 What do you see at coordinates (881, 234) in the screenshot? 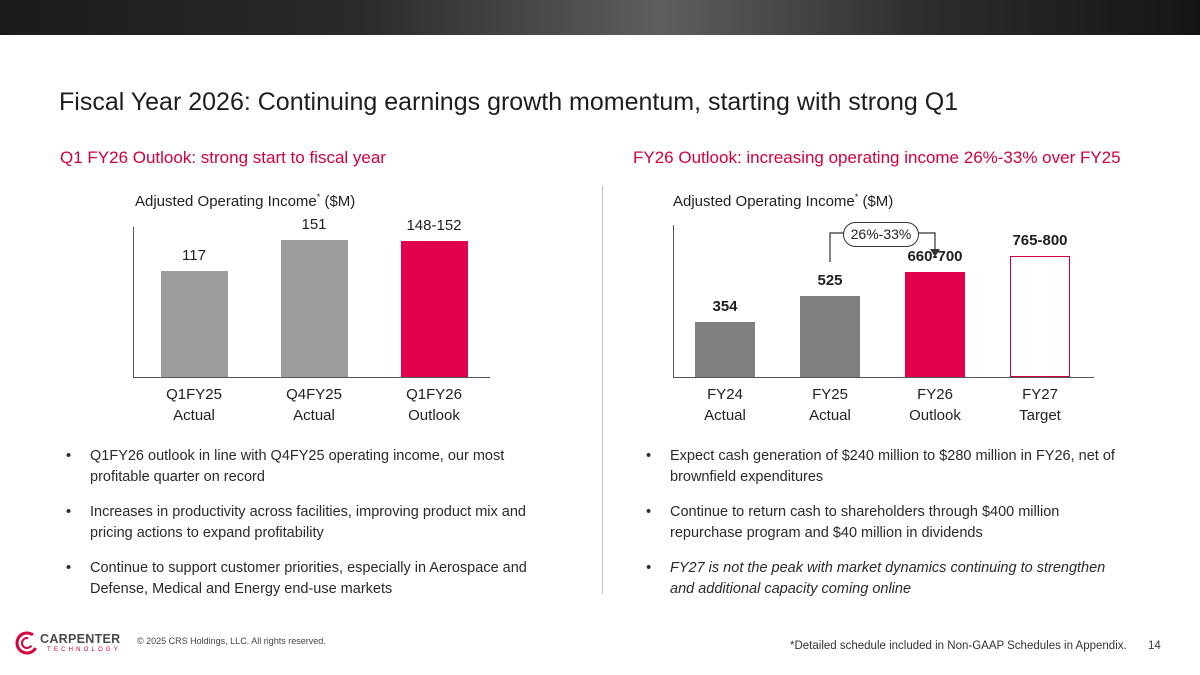
I see `growth-range-label: 26%-33%` at bounding box center [881, 234].